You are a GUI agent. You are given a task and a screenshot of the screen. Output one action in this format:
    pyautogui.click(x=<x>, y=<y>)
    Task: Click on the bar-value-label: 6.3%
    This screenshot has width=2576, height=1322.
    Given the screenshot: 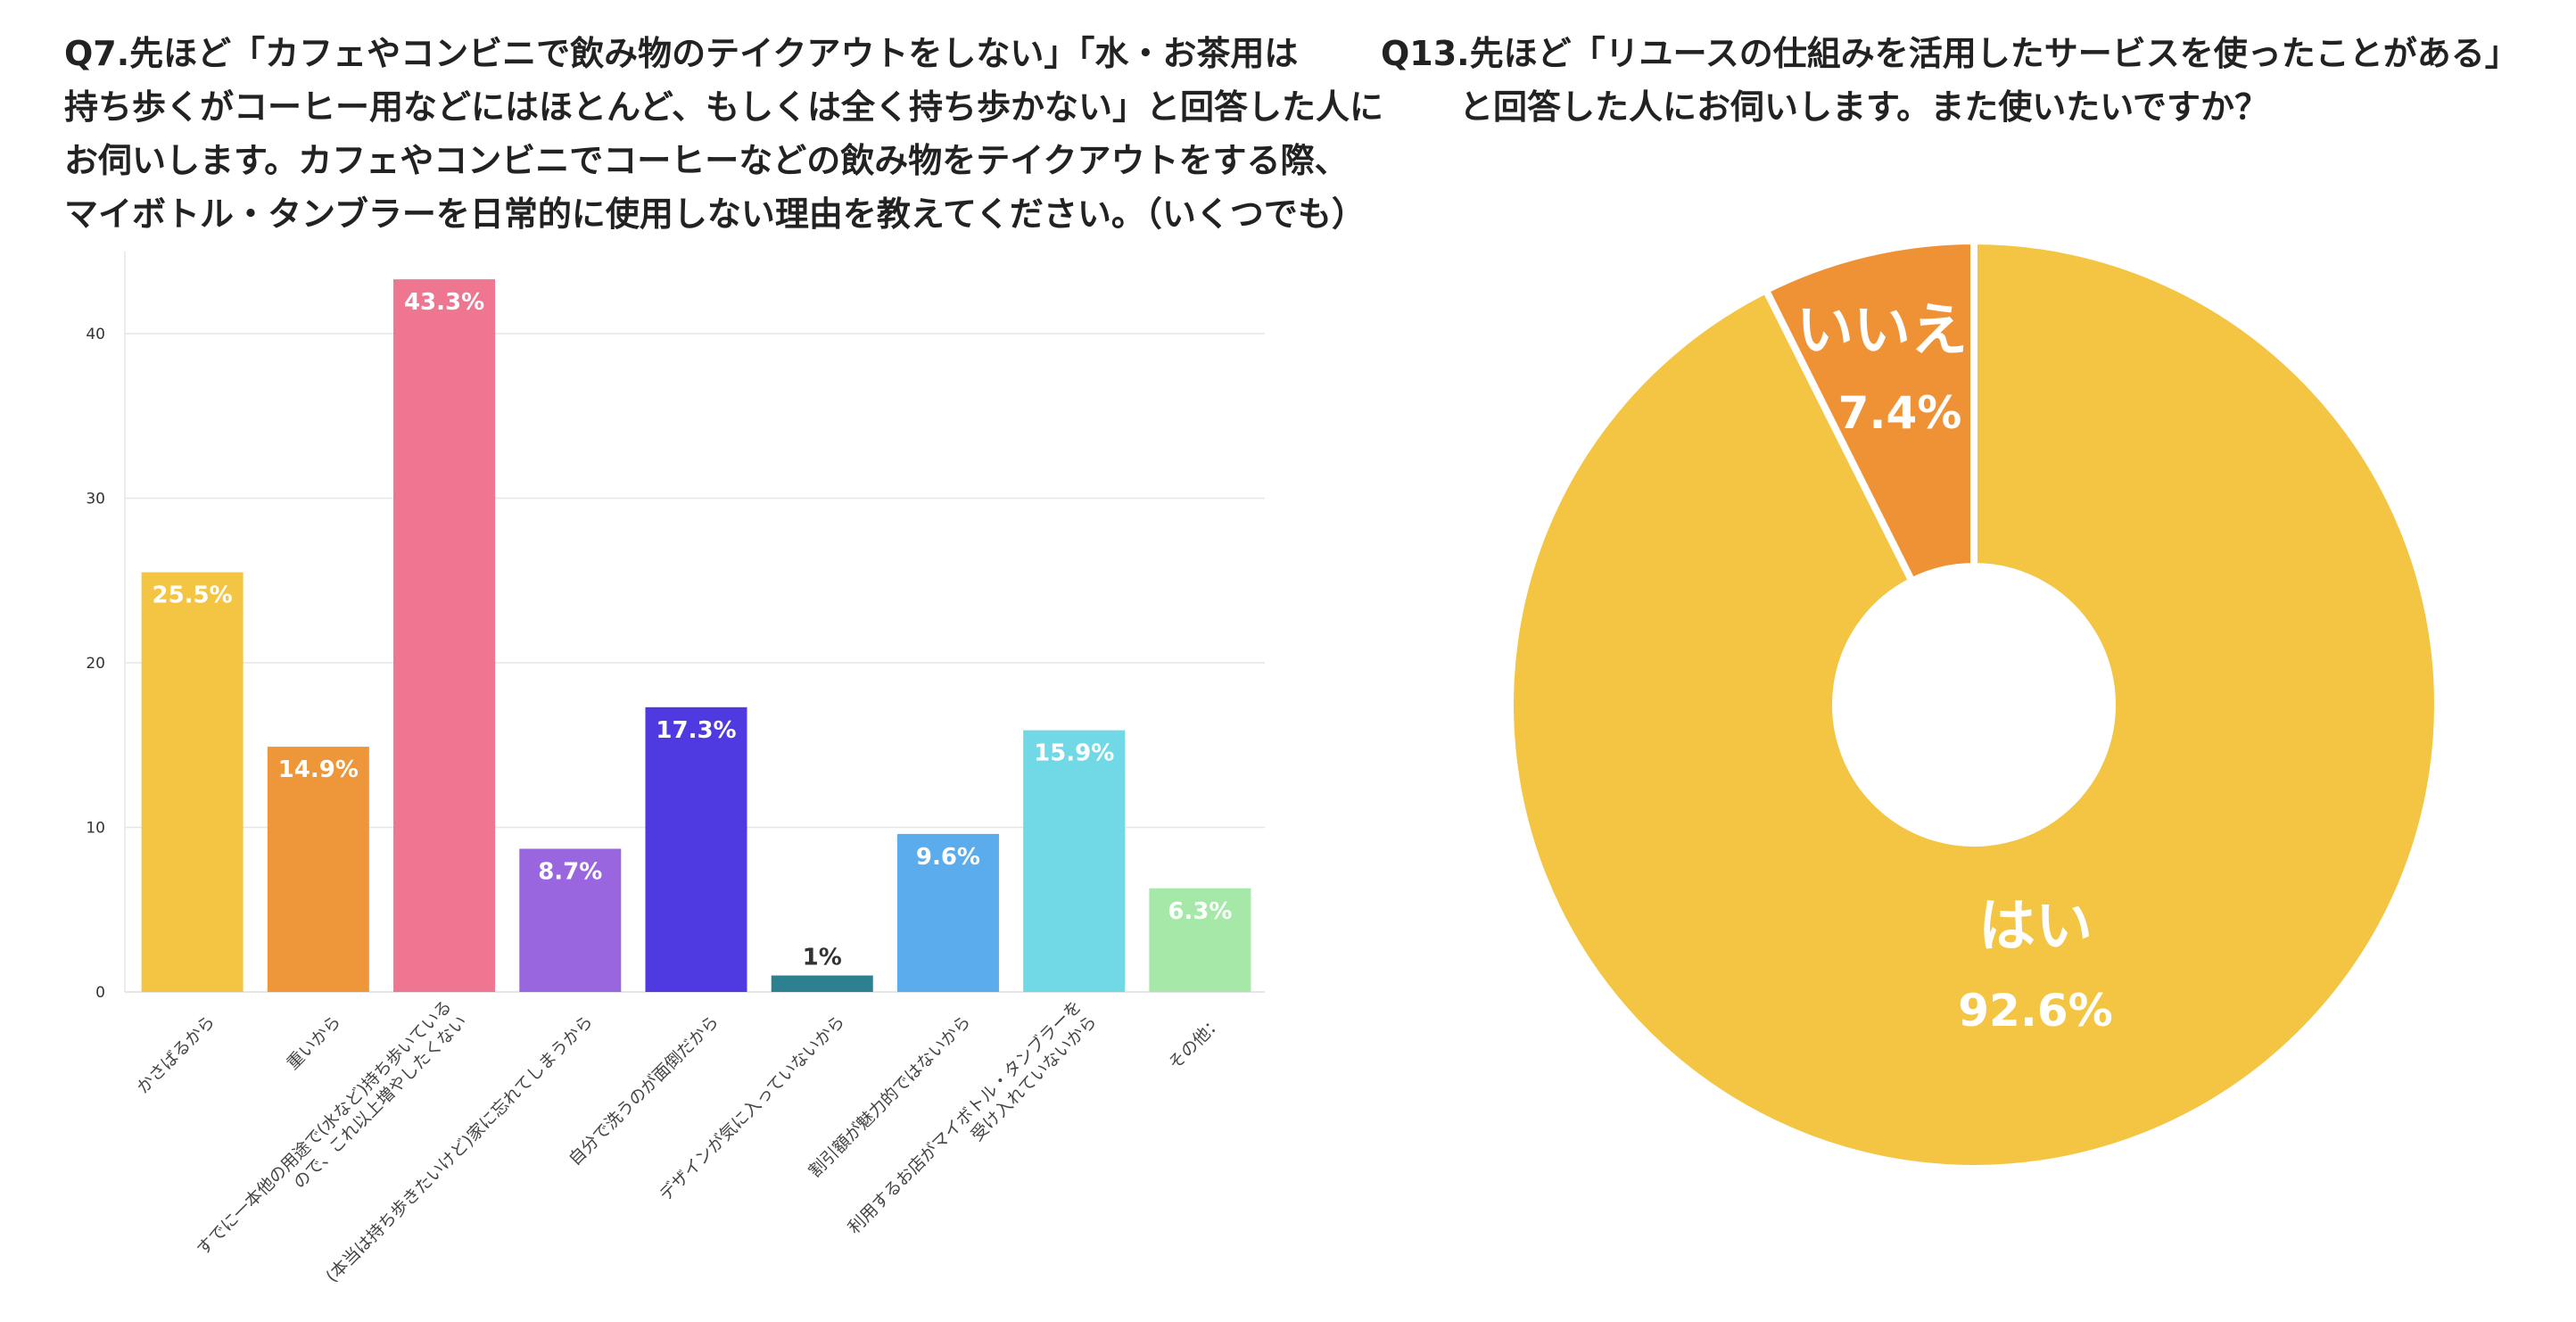 What is the action you would take?
    pyautogui.click(x=1200, y=911)
    